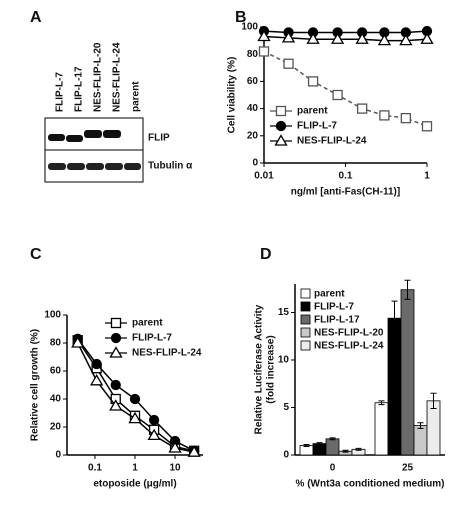  Describe the element at coordinates (266, 254) in the screenshot. I see `panel-letter: D` at that location.